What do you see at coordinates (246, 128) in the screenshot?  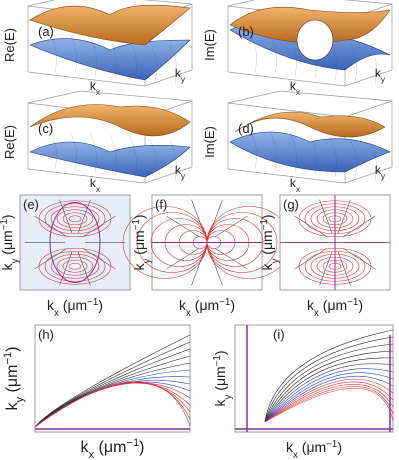 I see `panel-label: (d)` at bounding box center [246, 128].